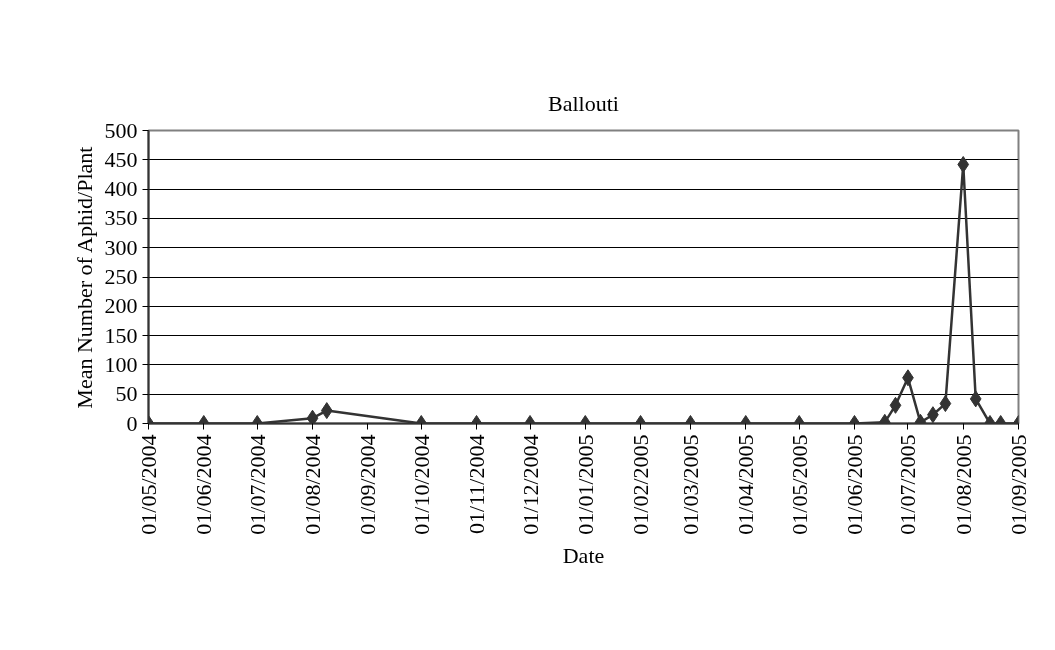  I want to click on y-tick-label: 100, so click(121, 364).